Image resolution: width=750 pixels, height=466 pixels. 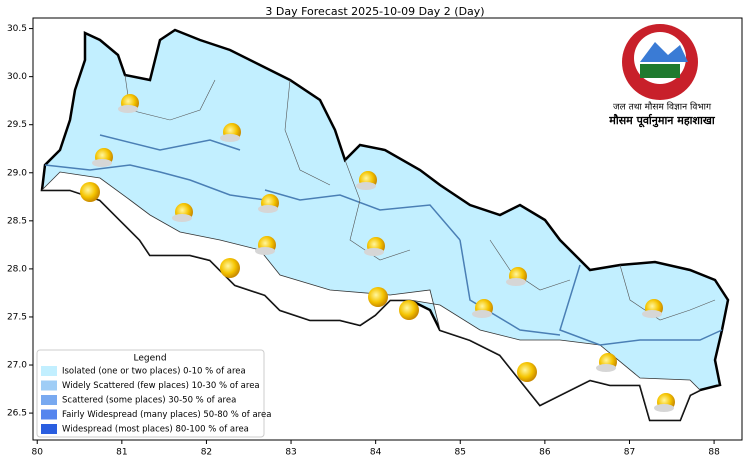 What do you see at coordinates (376, 453) in the screenshot?
I see `x-tick-label: 84` at bounding box center [376, 453].